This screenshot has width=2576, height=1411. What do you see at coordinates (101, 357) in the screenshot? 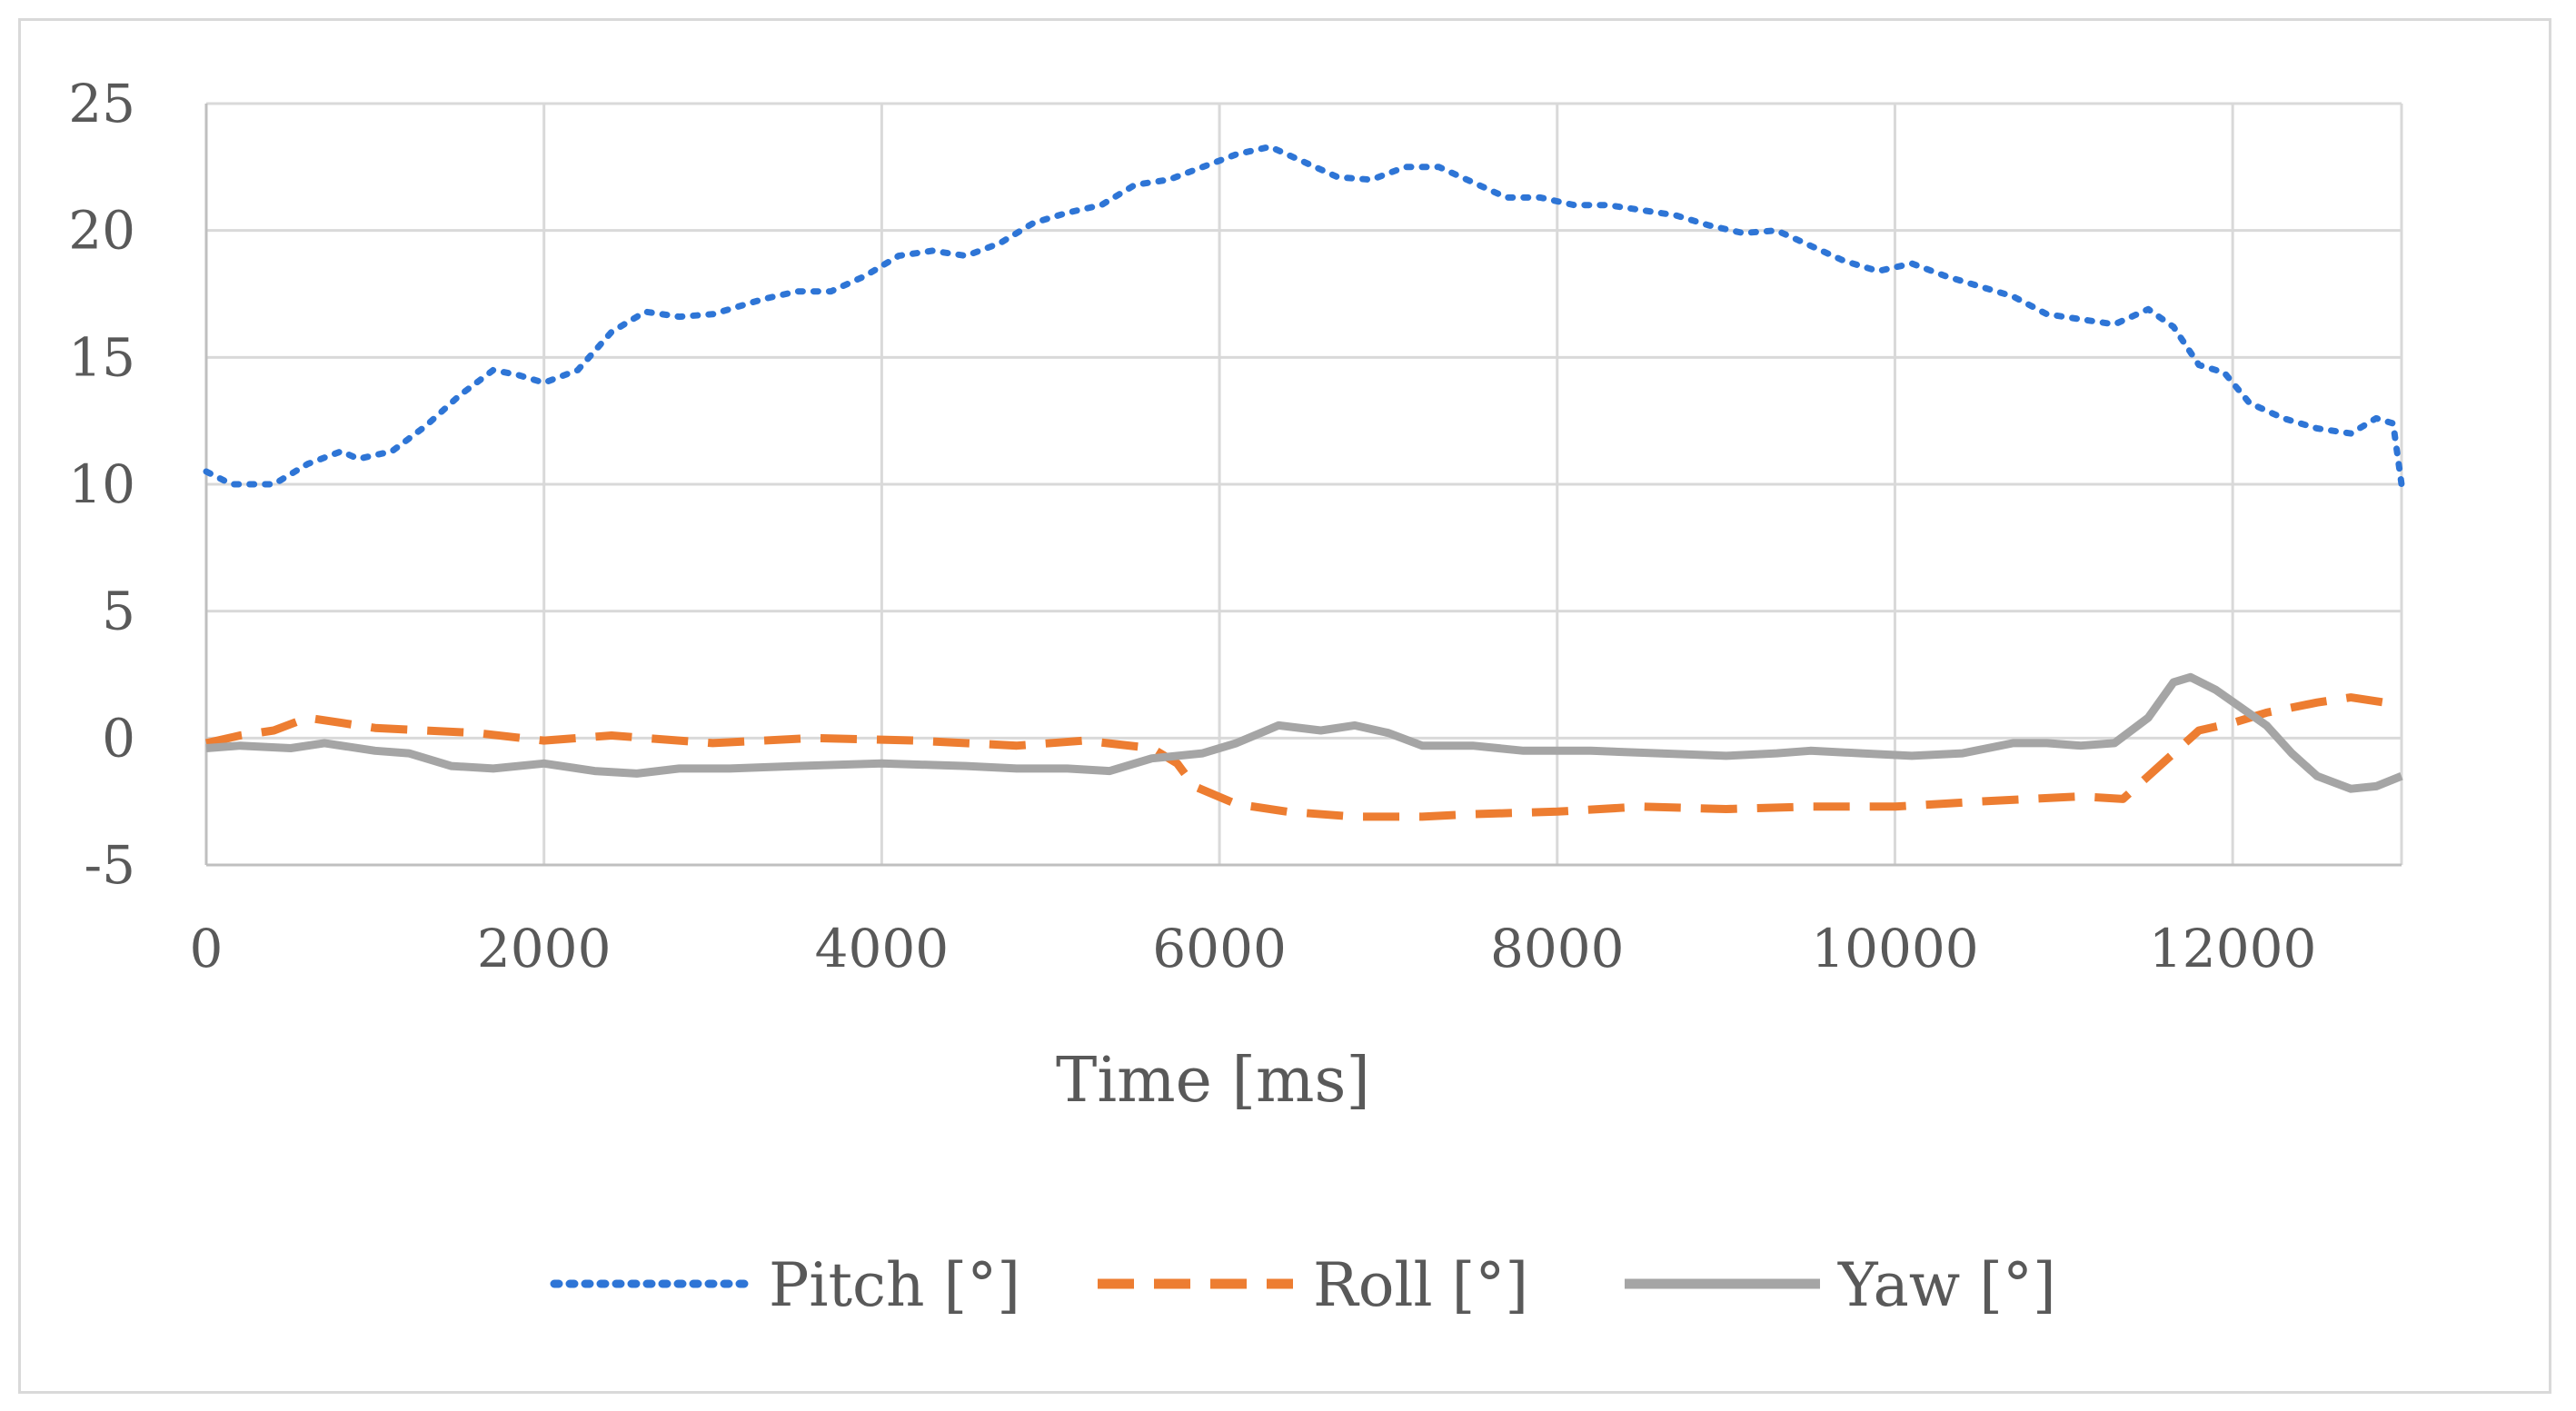
I see `y-tick-label: 15` at bounding box center [101, 357].